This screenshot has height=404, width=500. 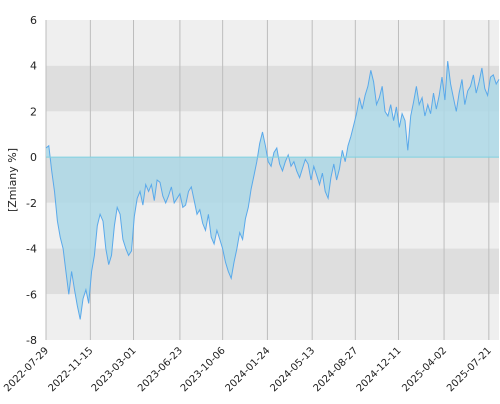 I want to click on band--6-to--8, so click(x=272, y=317).